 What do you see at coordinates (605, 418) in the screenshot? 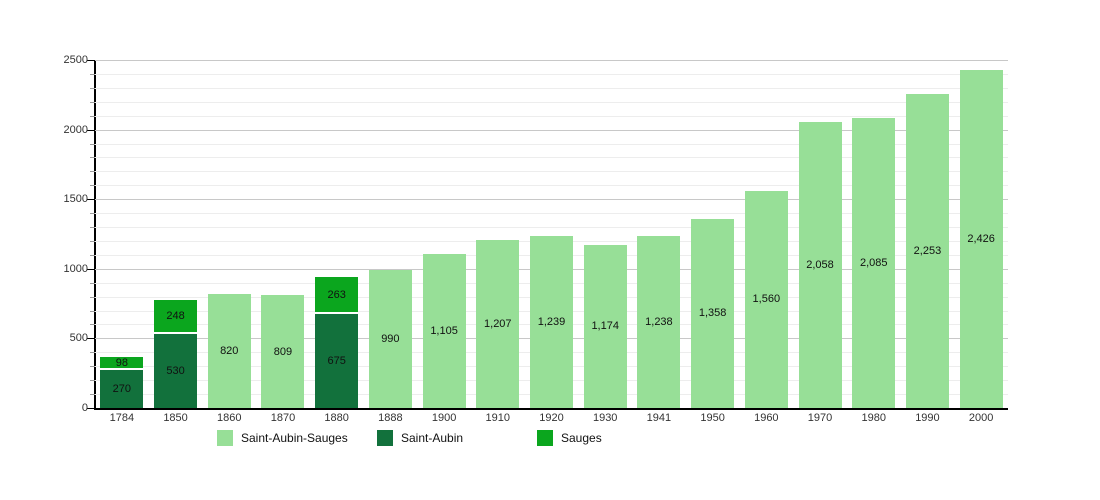
I see `x-axis-tick-label: 1930` at bounding box center [605, 418].